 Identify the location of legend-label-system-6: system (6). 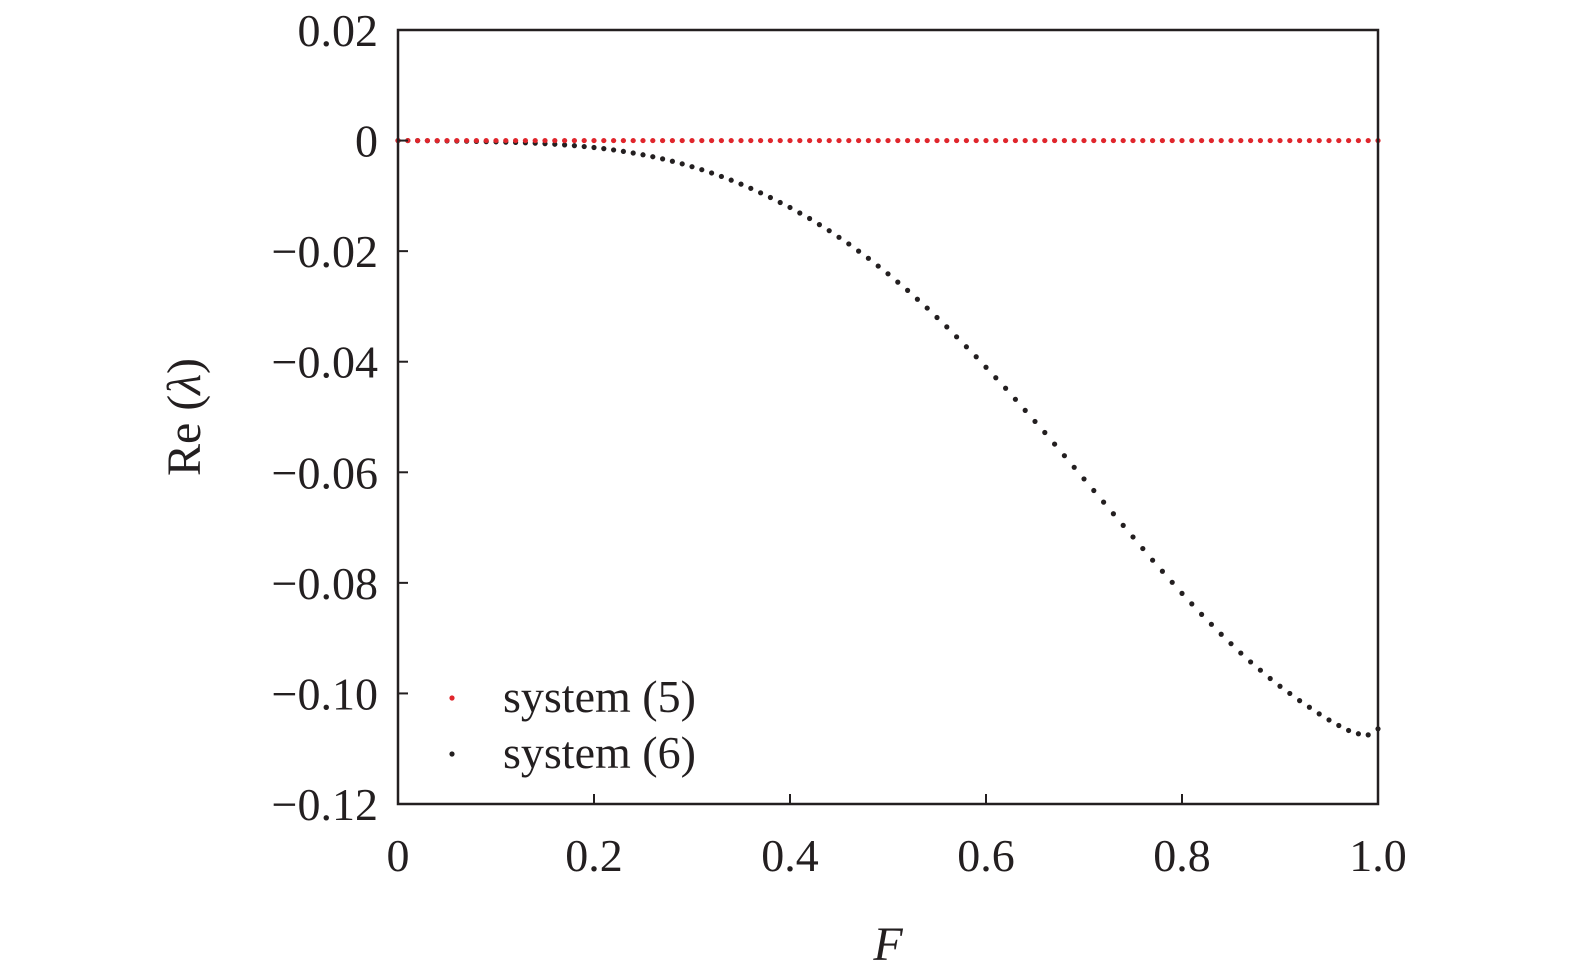
(599, 752).